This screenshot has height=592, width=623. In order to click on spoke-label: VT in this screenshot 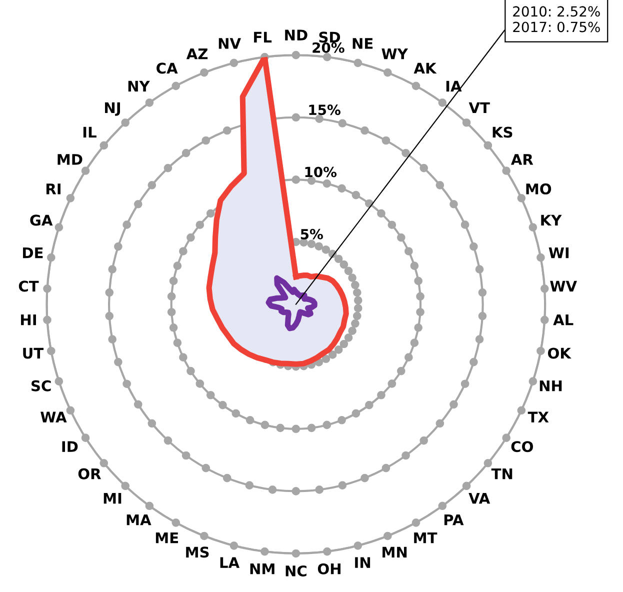, I will do `click(479, 107)`.